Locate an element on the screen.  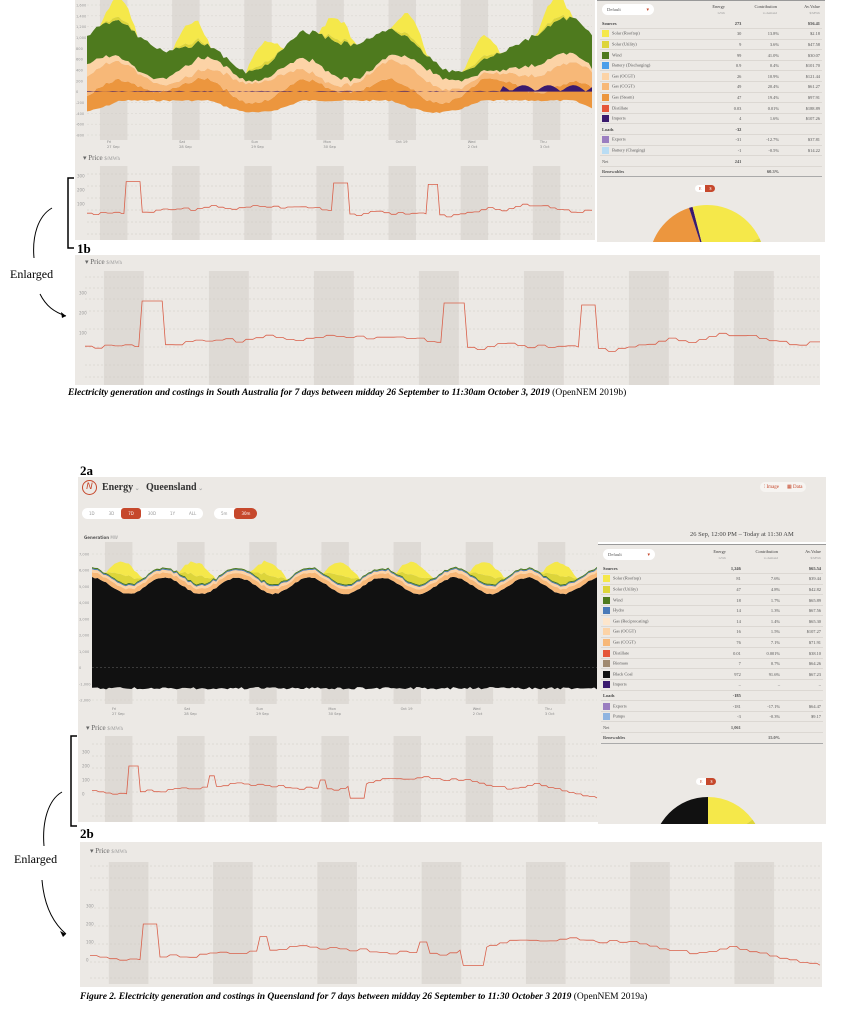
x-tick-day: Sat is located at coordinates (187, 709).